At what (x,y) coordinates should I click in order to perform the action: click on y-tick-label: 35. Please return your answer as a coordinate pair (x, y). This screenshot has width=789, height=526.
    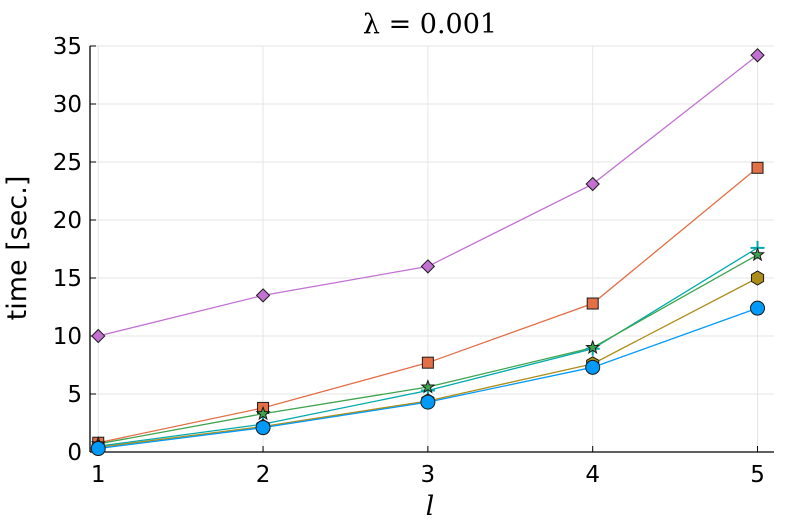
    Looking at the image, I should click on (67, 47).